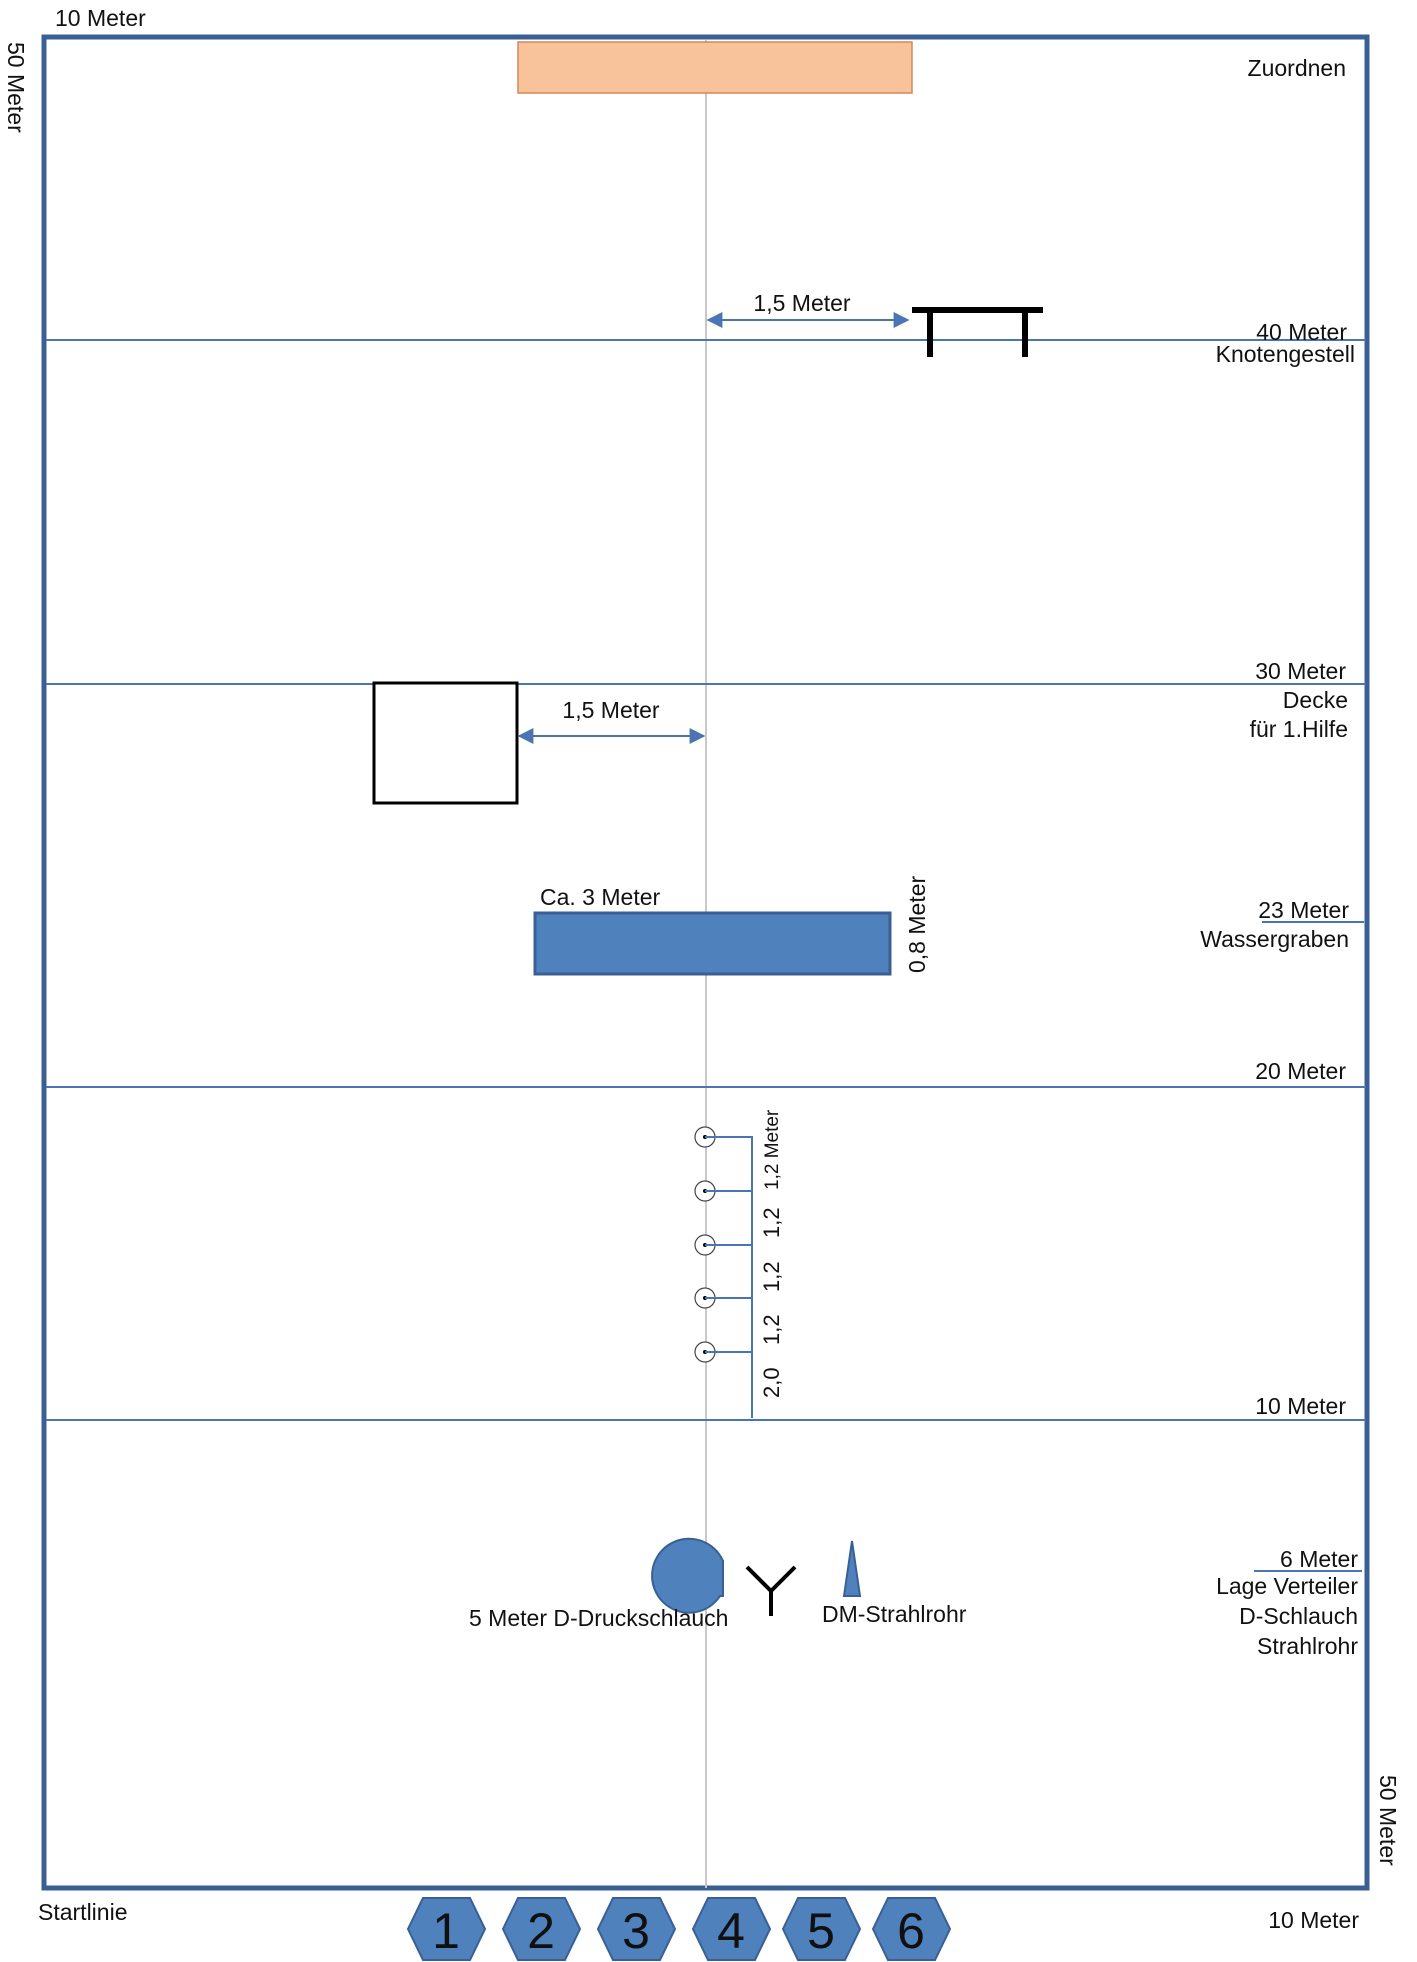  Describe the element at coordinates (771, 1329) in the screenshot. I see `stake-gap-label-4: 1,2` at that location.